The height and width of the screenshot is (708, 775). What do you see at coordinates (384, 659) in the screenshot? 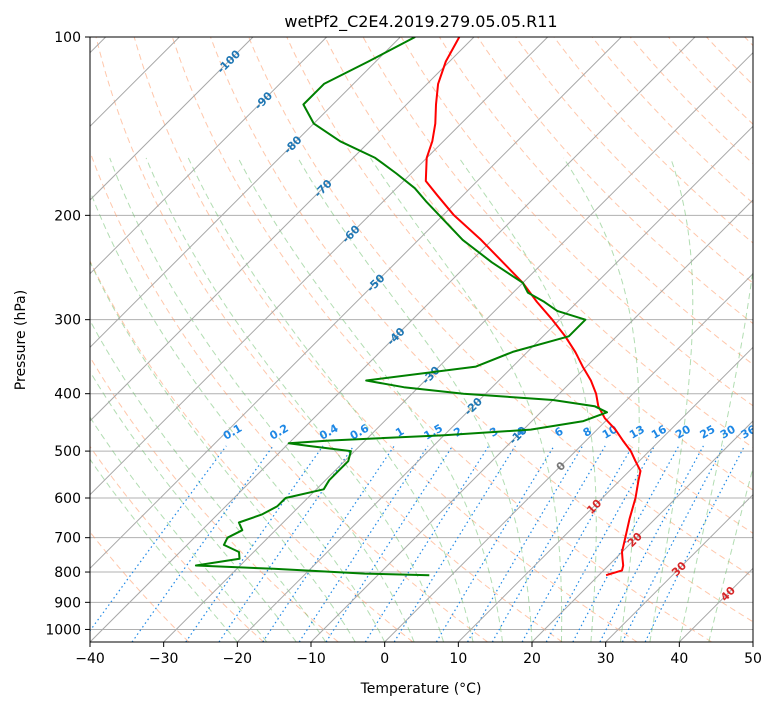
I see `x-tick-label: 0` at bounding box center [384, 659].